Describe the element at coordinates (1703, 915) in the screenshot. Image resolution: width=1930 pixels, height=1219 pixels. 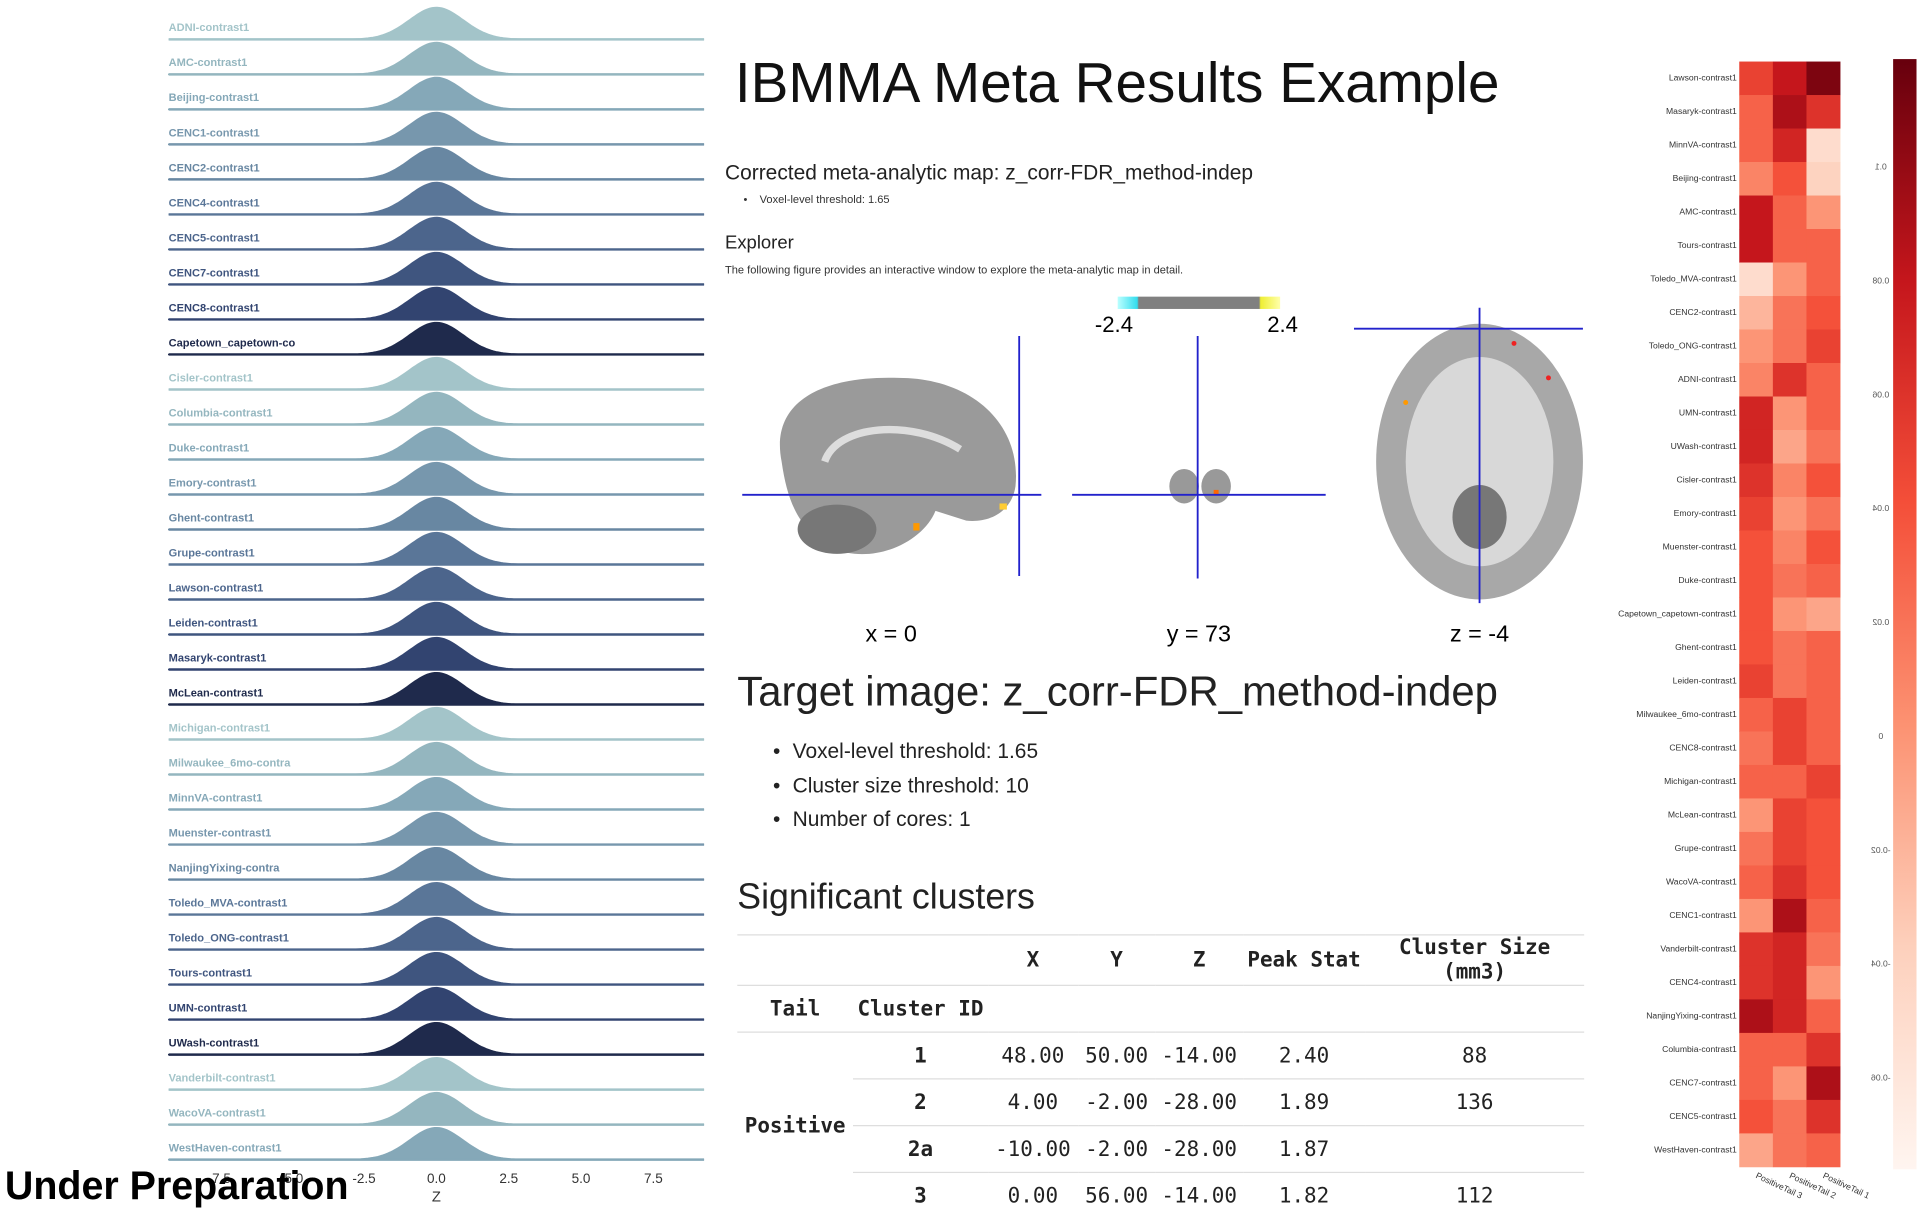
I see `row-label: CENC1-contrast1` at that location.